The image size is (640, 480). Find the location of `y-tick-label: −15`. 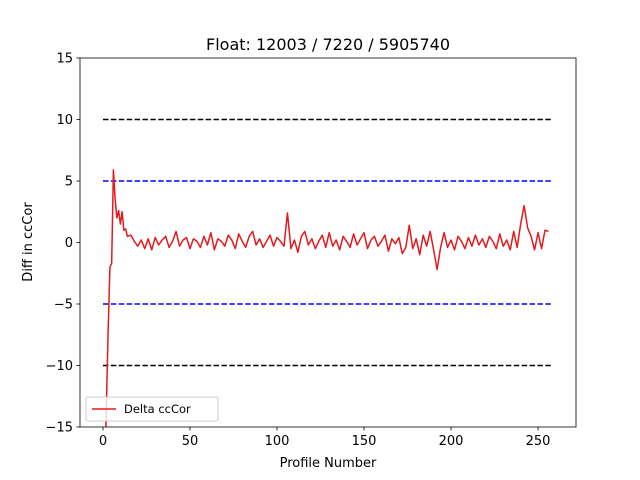

y-tick-label: −15 is located at coordinates (59, 428).